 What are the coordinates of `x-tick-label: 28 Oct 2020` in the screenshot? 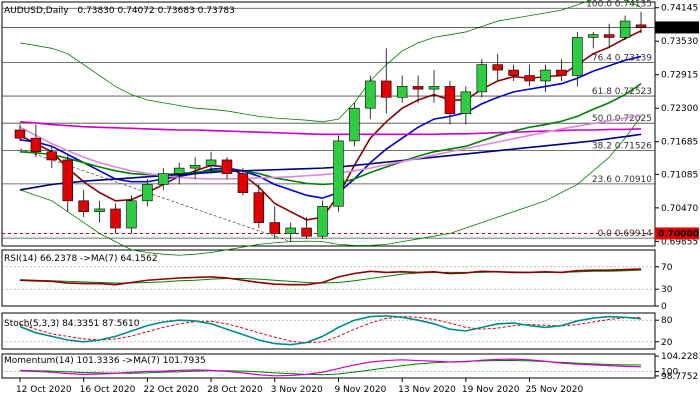 It's located at (235, 390).